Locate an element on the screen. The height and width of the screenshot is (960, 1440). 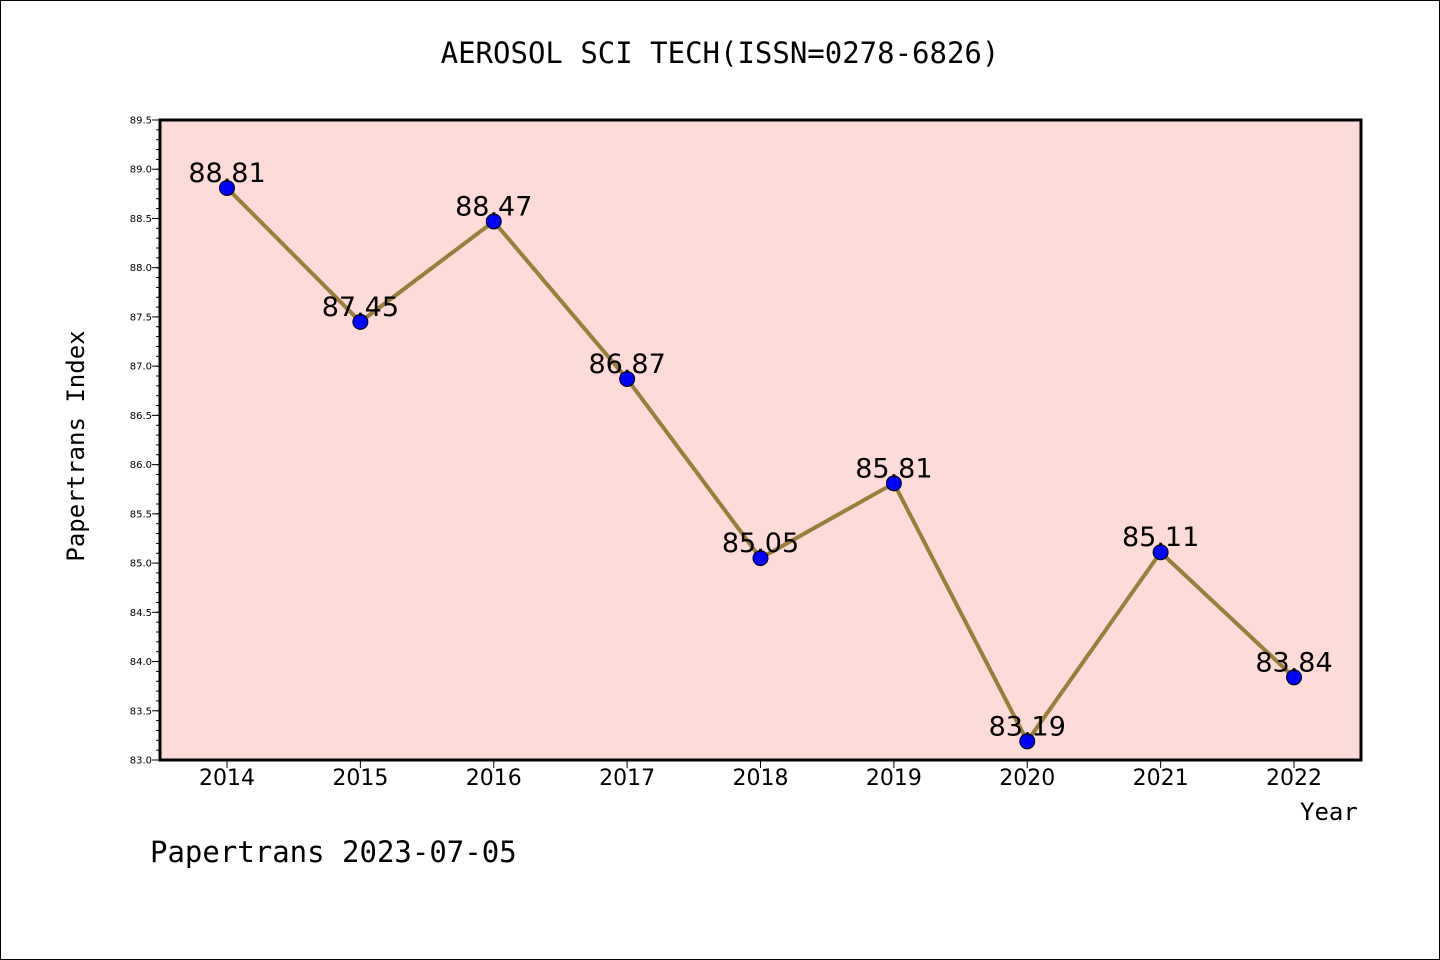
y-tick-label: 87.5 is located at coordinates (141, 317).